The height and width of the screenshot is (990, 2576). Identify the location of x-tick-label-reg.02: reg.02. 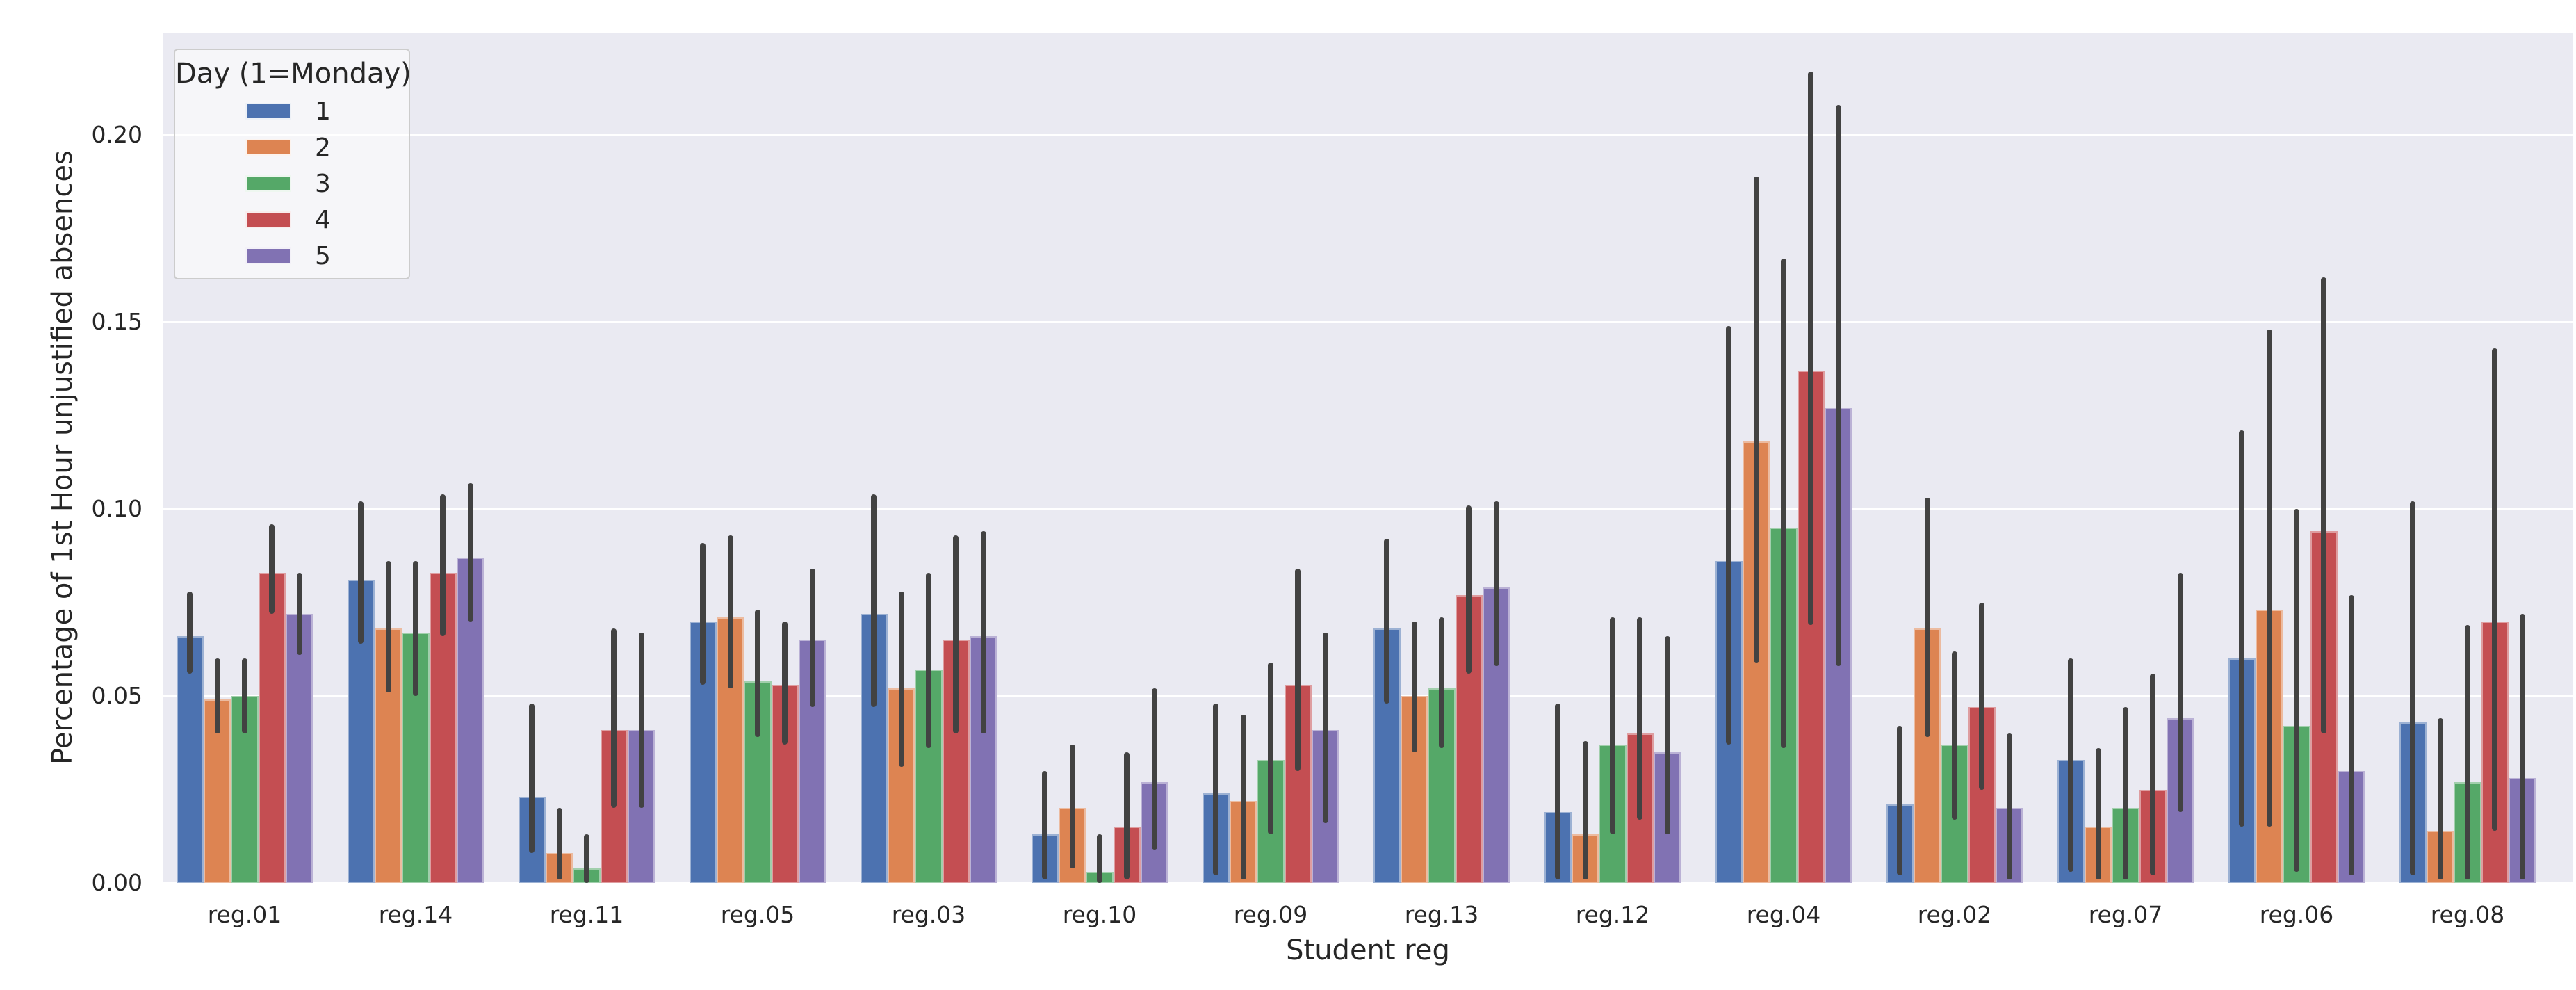
(1954, 914).